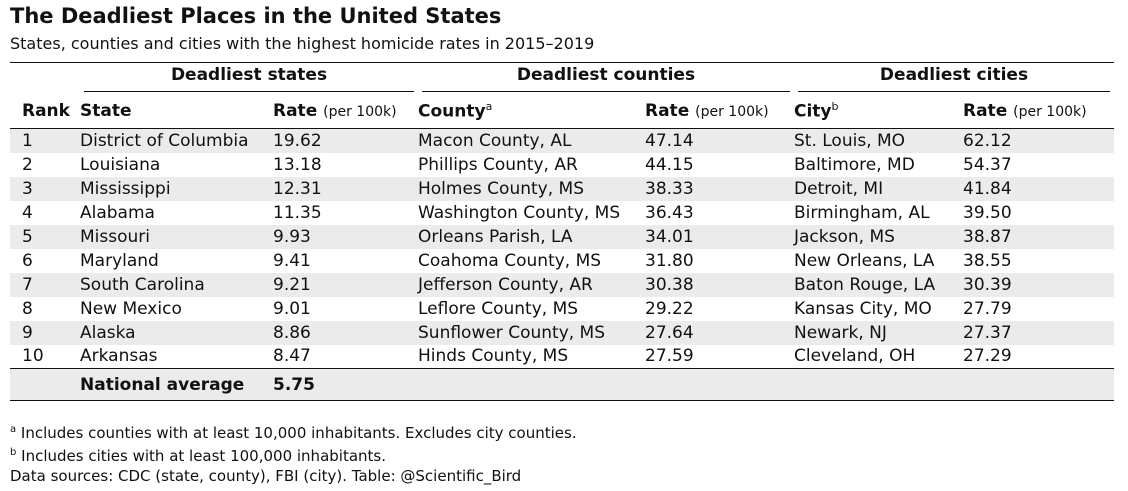 This screenshot has height=491, width=1128. What do you see at coordinates (987, 332) in the screenshot?
I see `cell-city-rate: 27.37` at bounding box center [987, 332].